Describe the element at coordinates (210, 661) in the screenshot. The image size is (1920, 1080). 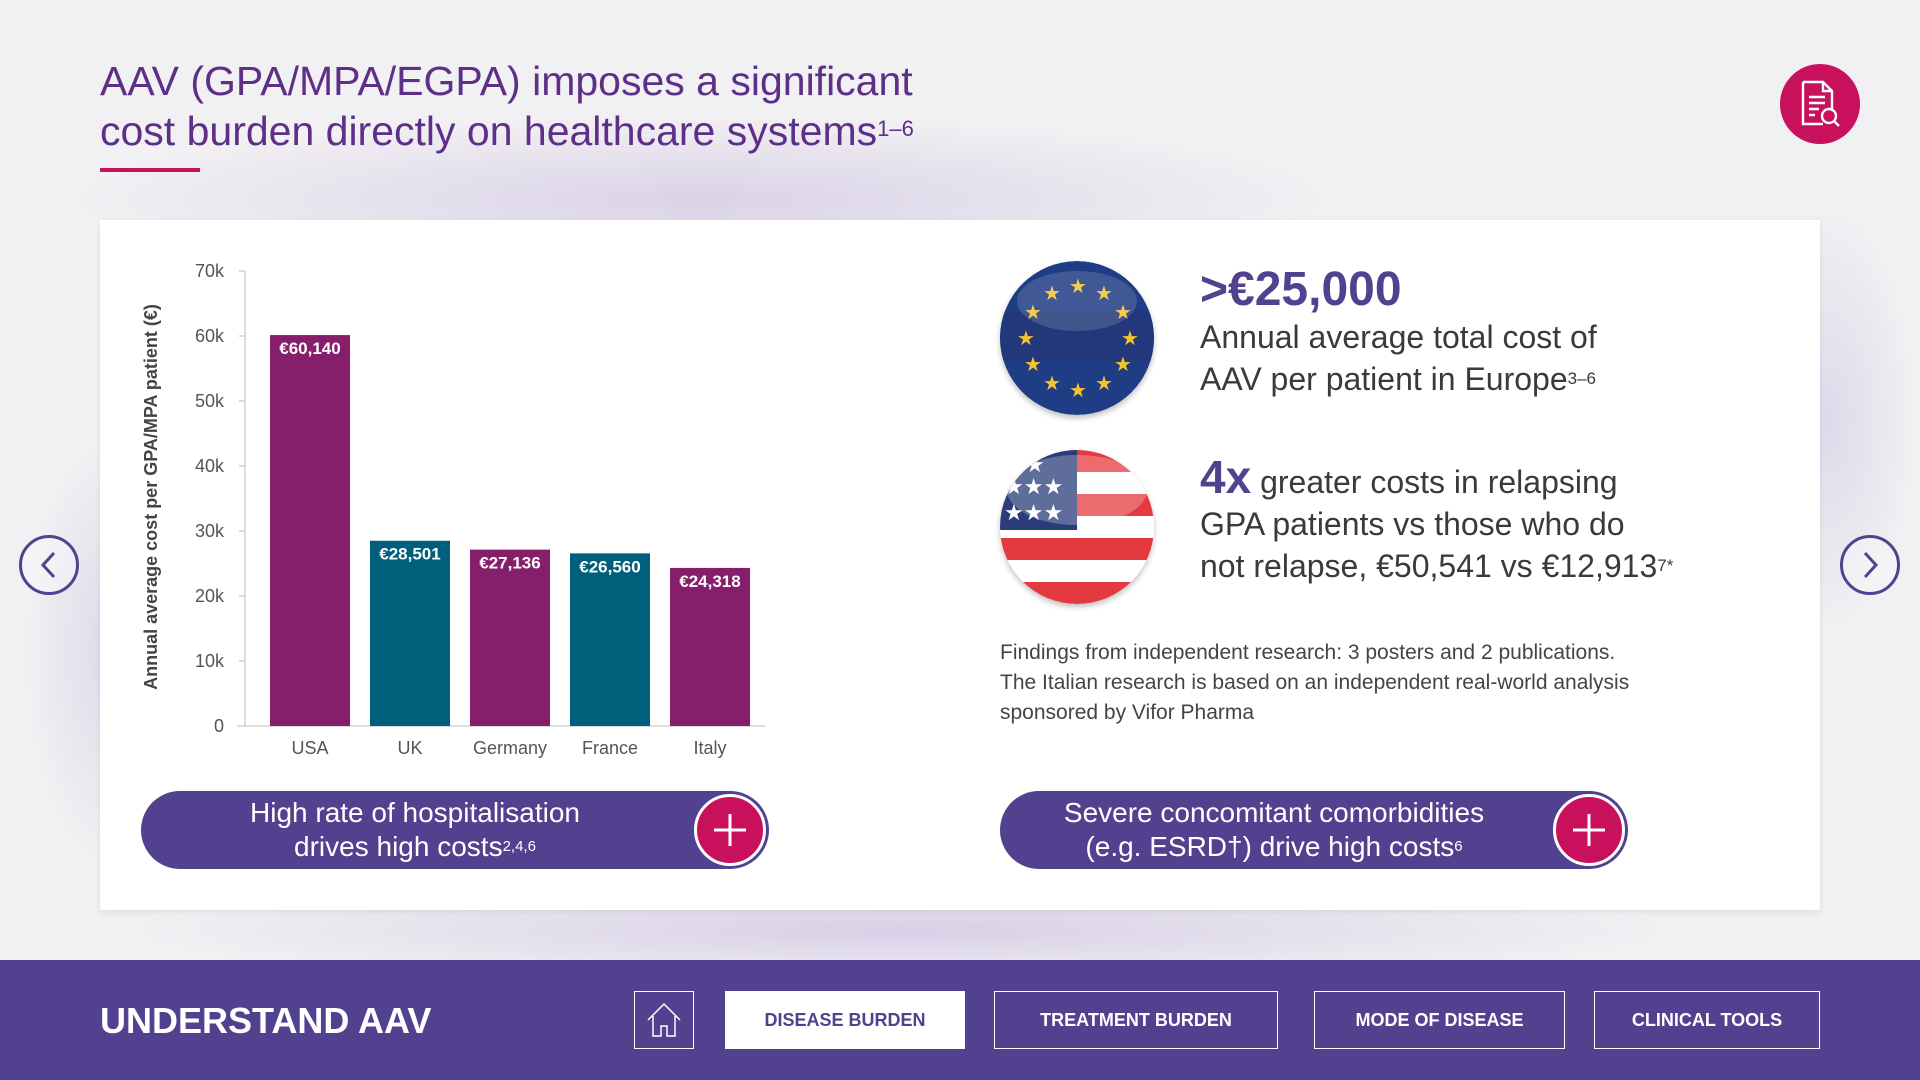
I see `y-tick-label: 10k` at that location.